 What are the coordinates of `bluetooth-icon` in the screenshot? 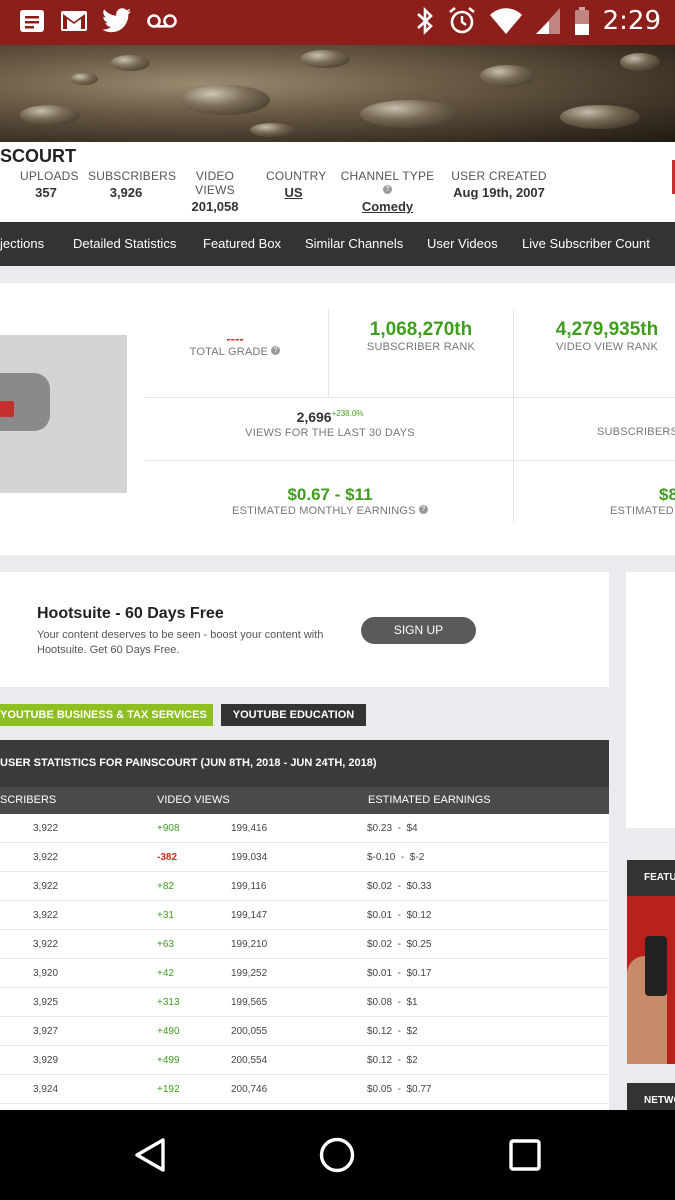 It's located at (424, 21).